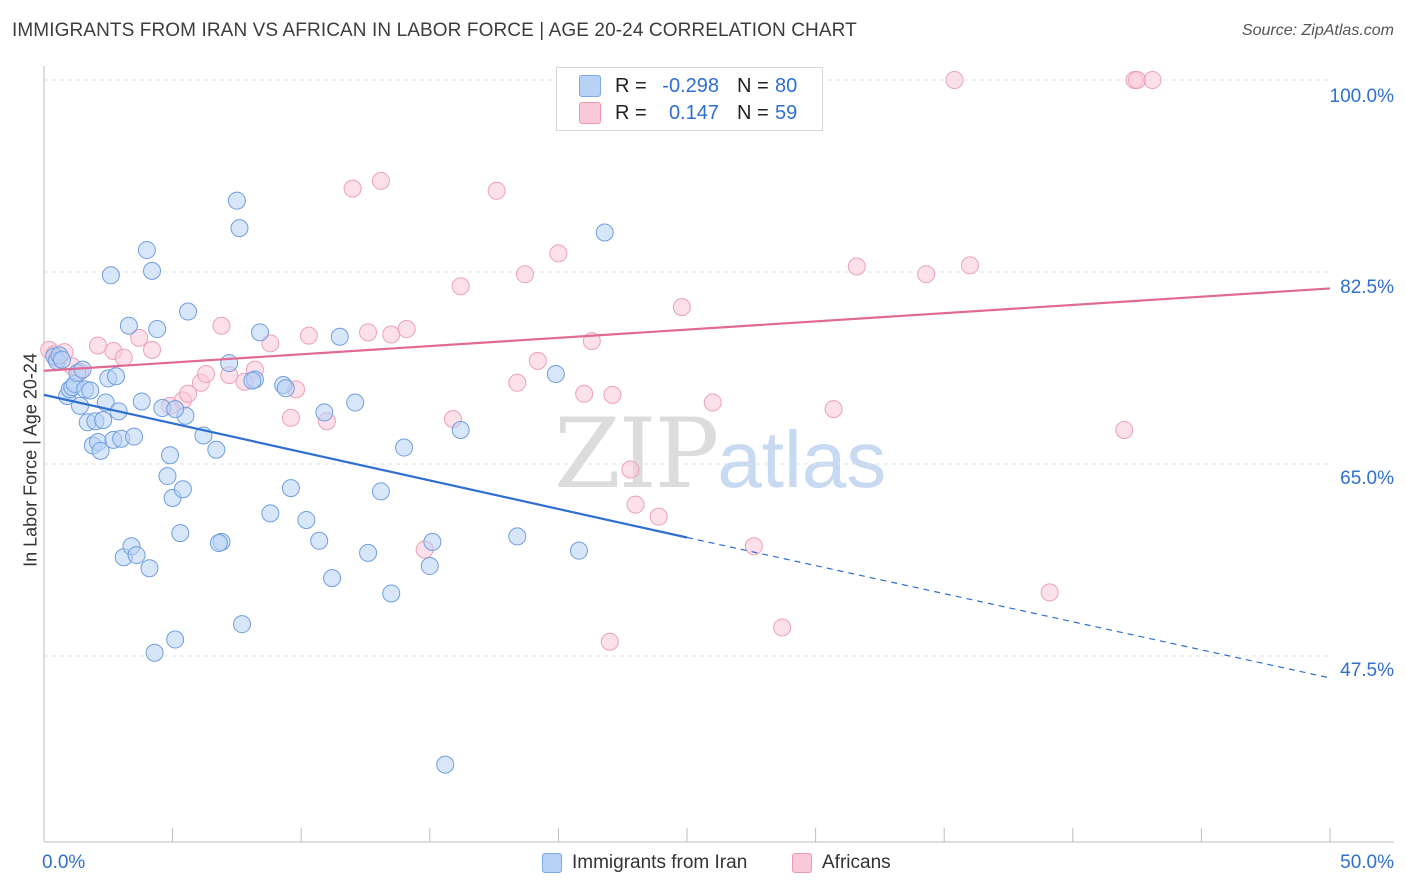  What do you see at coordinates (786, 112) in the screenshot?
I see `n-value: 59` at bounding box center [786, 112].